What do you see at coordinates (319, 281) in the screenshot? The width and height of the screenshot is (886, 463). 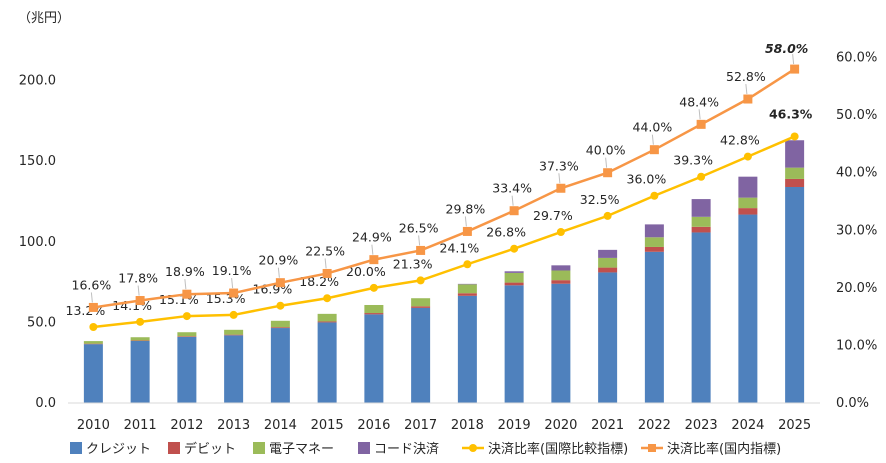 I see `data-label: 18.2%` at bounding box center [319, 281].